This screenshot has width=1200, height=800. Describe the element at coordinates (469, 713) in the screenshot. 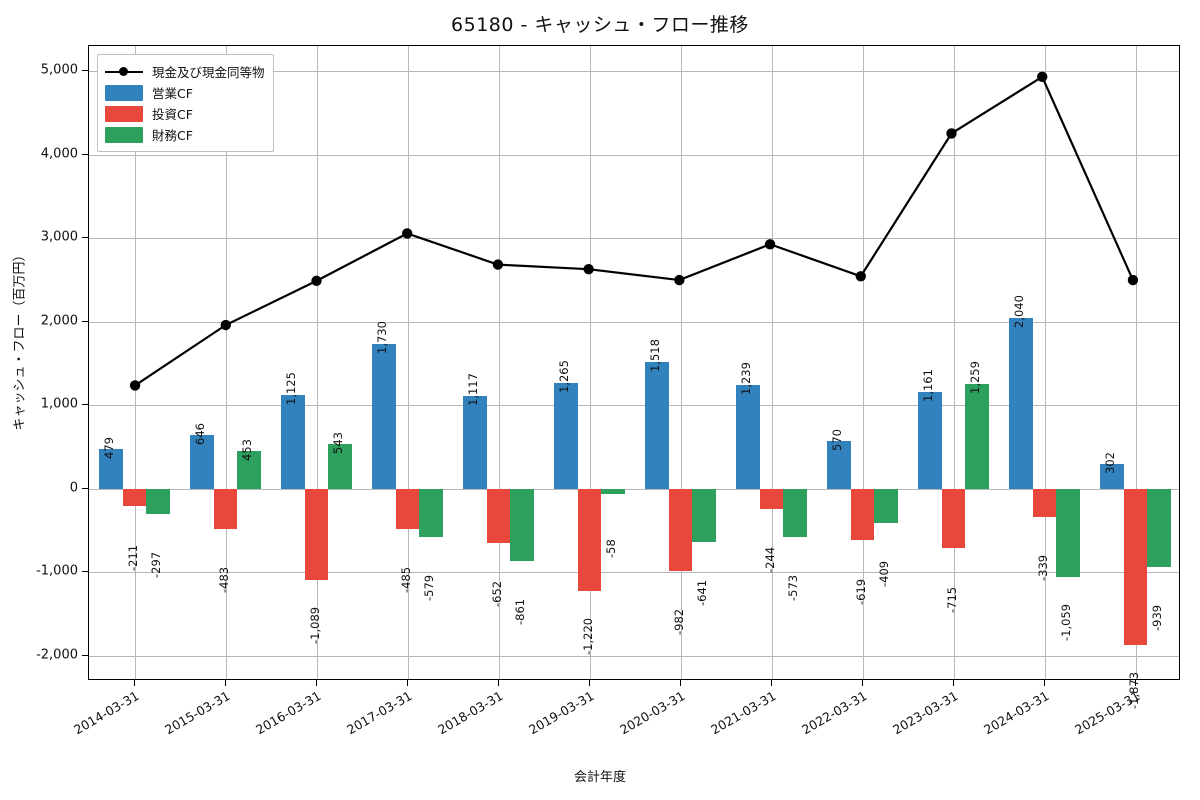

I see `x-tick-label: 2018-03-31` at that location.